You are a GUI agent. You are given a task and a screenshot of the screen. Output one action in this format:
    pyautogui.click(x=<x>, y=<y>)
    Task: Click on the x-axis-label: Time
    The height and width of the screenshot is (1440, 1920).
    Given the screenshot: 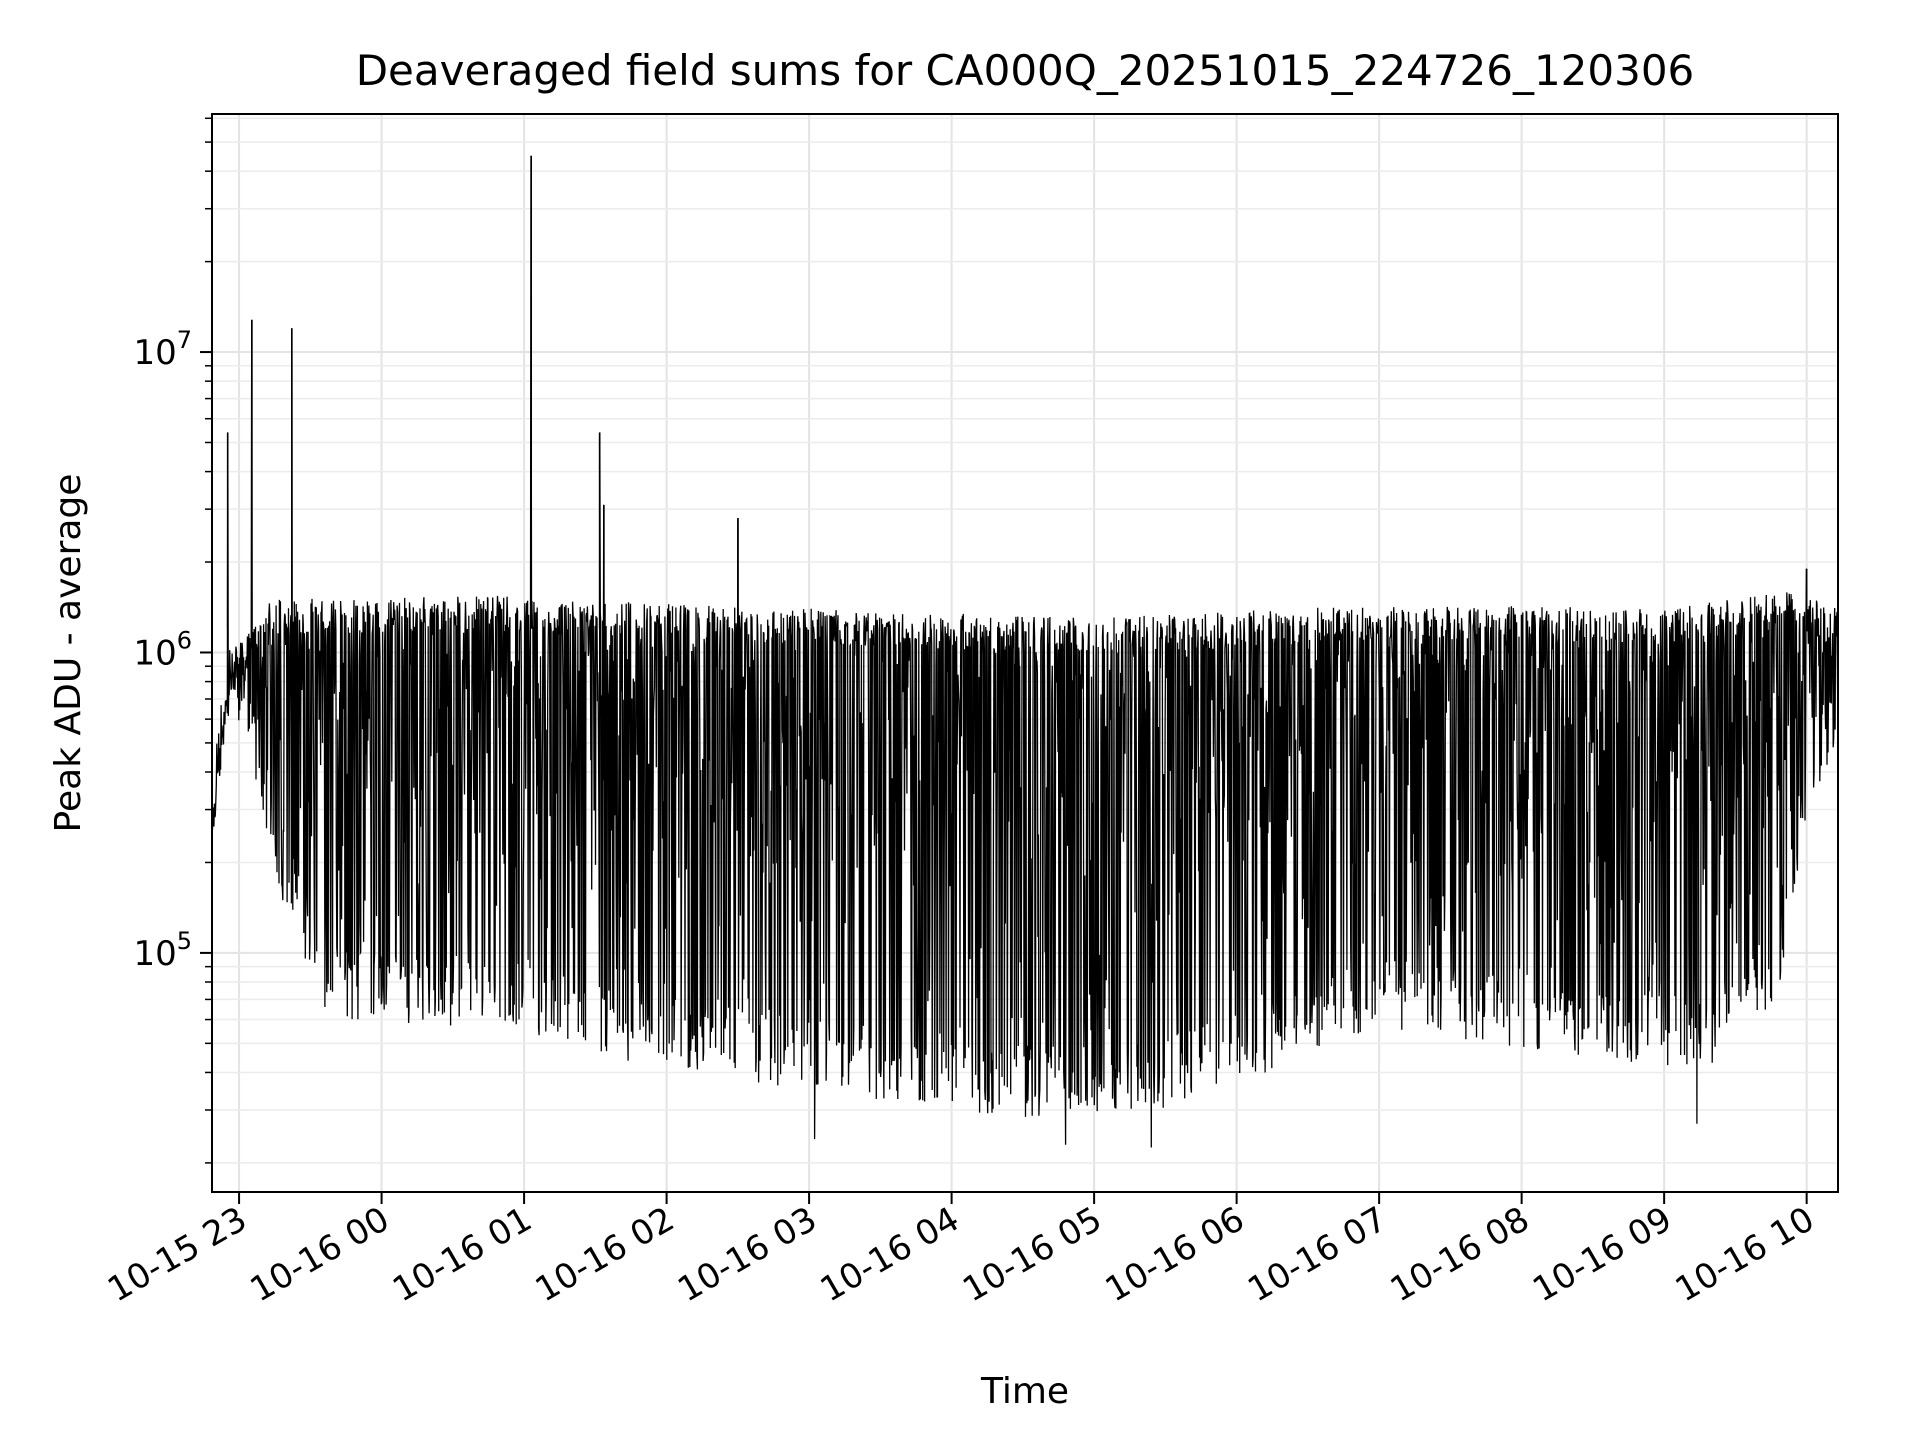 What is the action you would take?
    pyautogui.click(x=1024, y=1391)
    